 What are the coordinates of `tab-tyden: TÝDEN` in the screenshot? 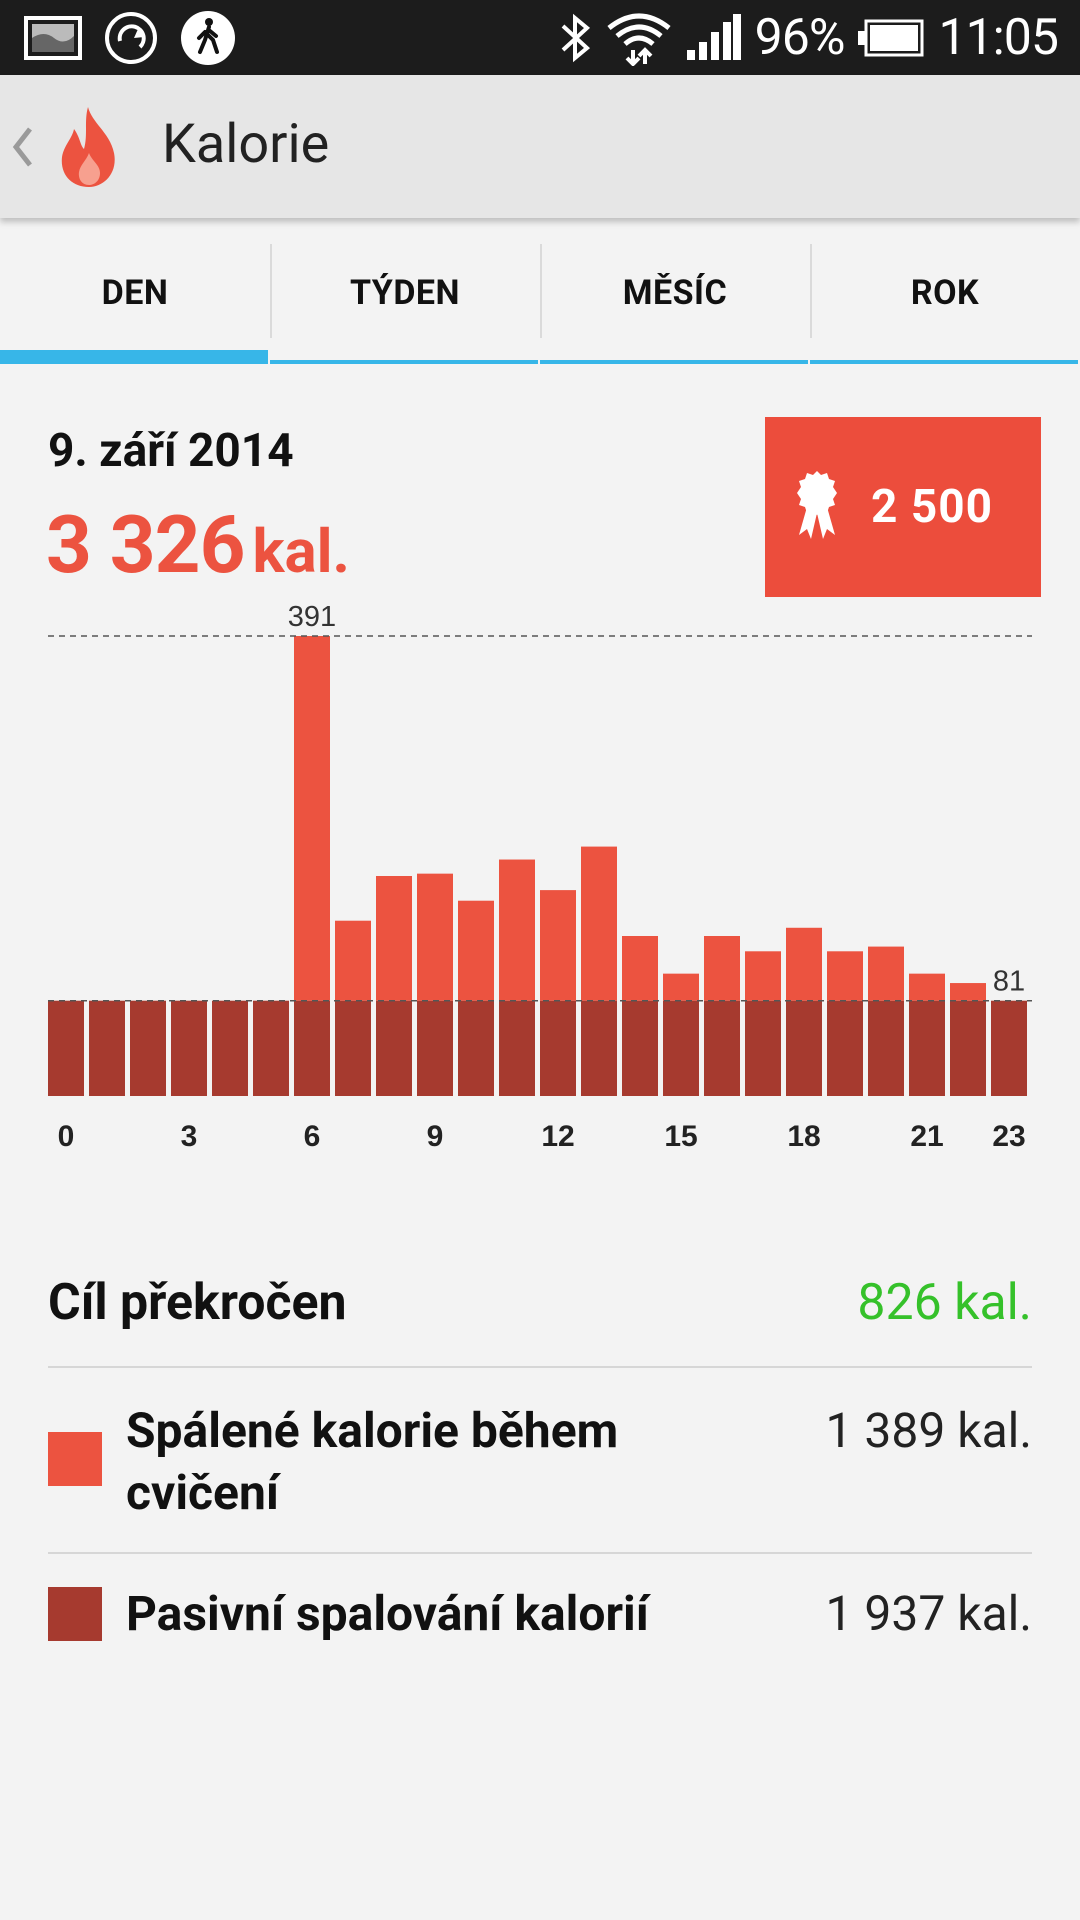 It's located at (405, 302).